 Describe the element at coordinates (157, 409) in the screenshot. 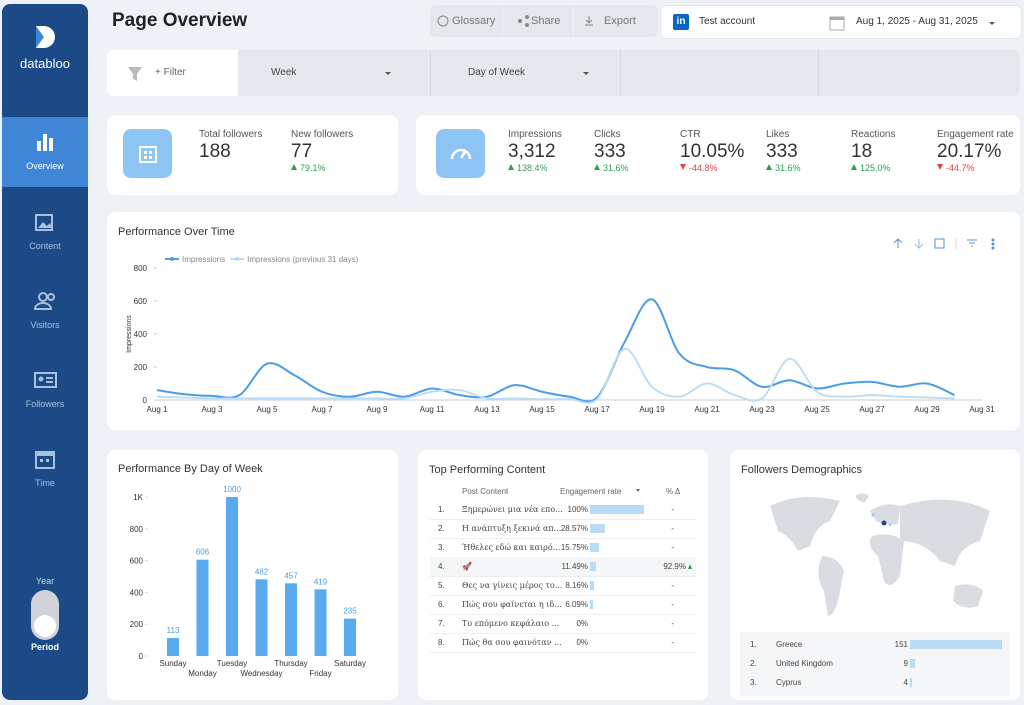

I see `x-tick-label: Aug 1` at that location.